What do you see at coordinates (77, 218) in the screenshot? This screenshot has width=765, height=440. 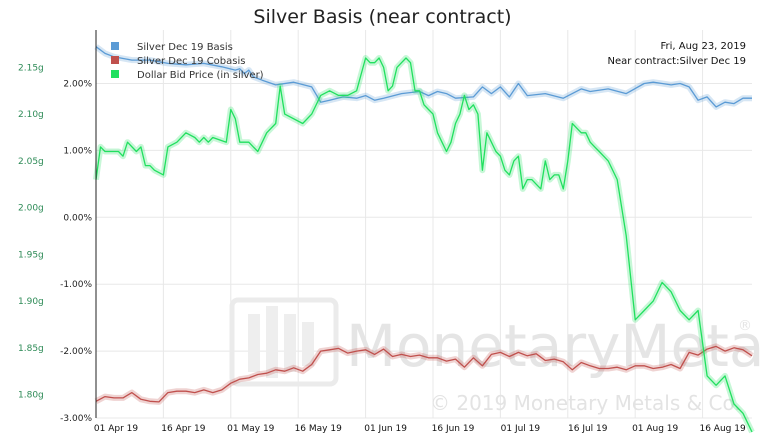 I see `y-right-tick-label: 0.00%` at bounding box center [77, 218].